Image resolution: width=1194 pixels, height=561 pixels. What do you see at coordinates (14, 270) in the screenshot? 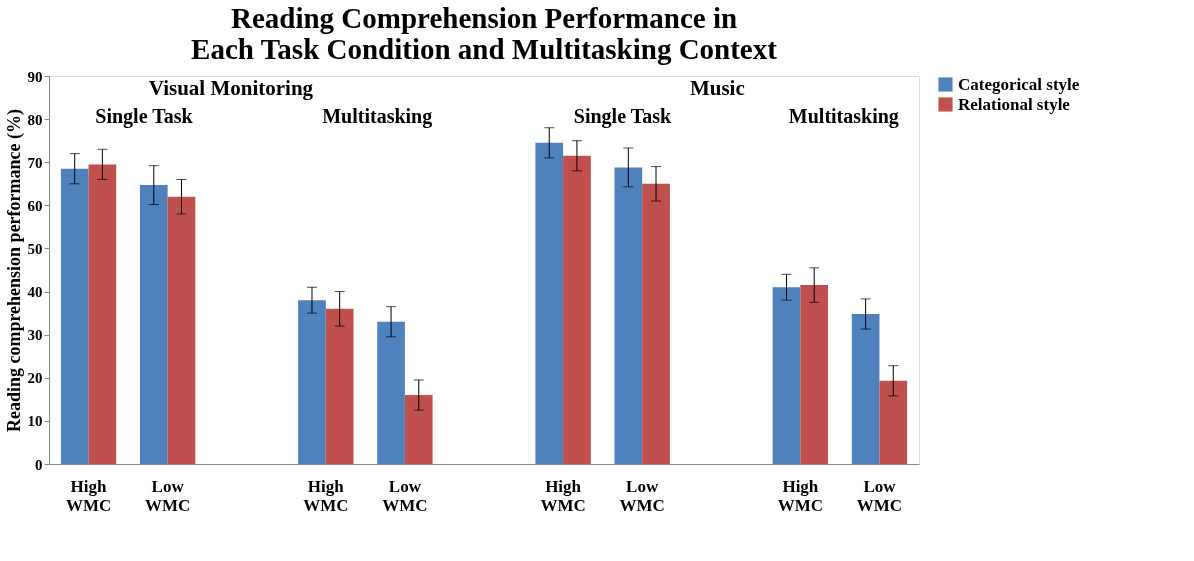
I see `y-axis-title: Reading comprehension performance (%)` at bounding box center [14, 270].